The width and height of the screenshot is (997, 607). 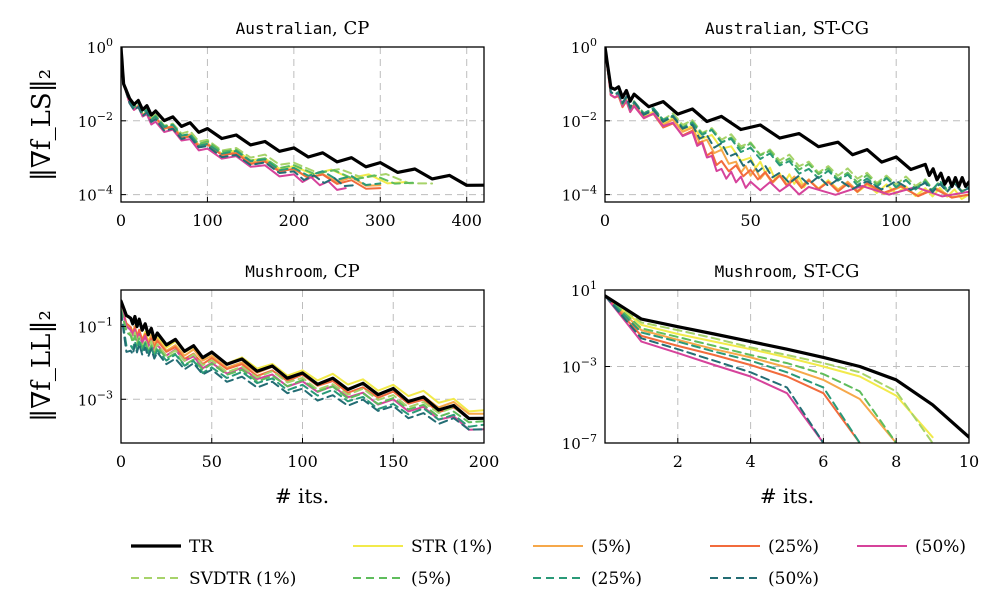 I want to click on plot-title: Australian, ST-CG, so click(x=787, y=28).